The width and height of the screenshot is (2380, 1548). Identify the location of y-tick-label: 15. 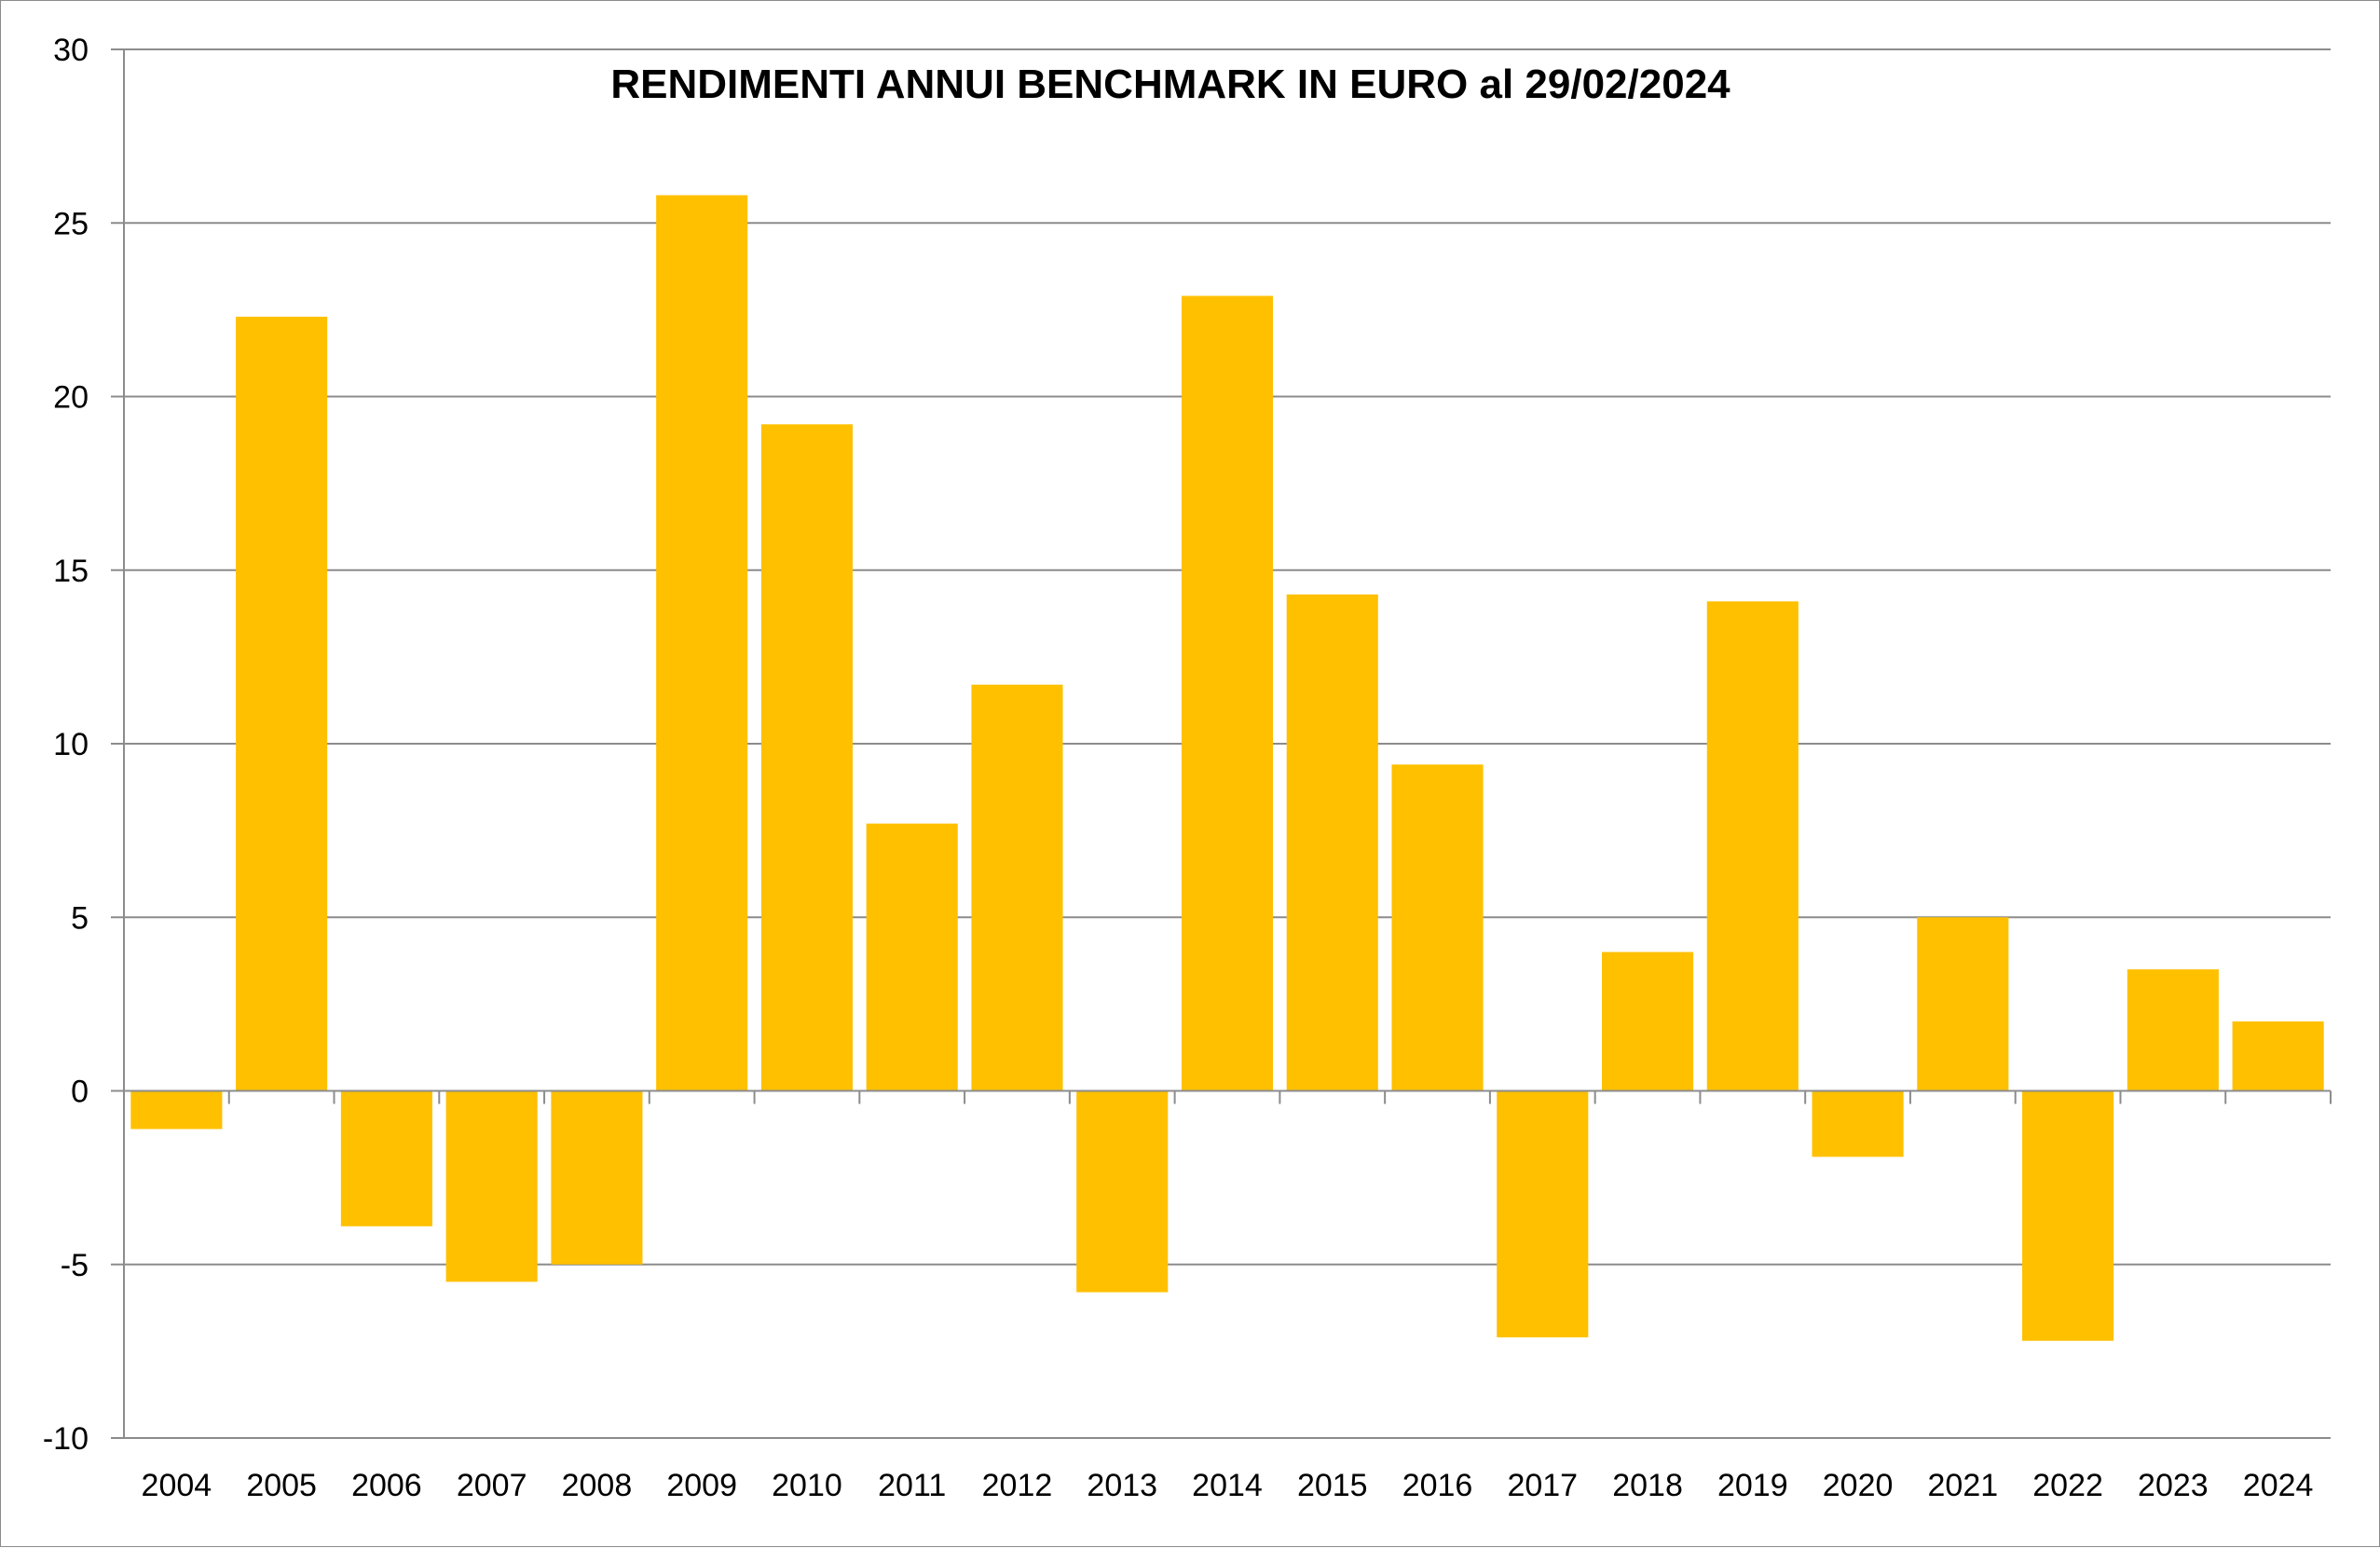
(71, 571).